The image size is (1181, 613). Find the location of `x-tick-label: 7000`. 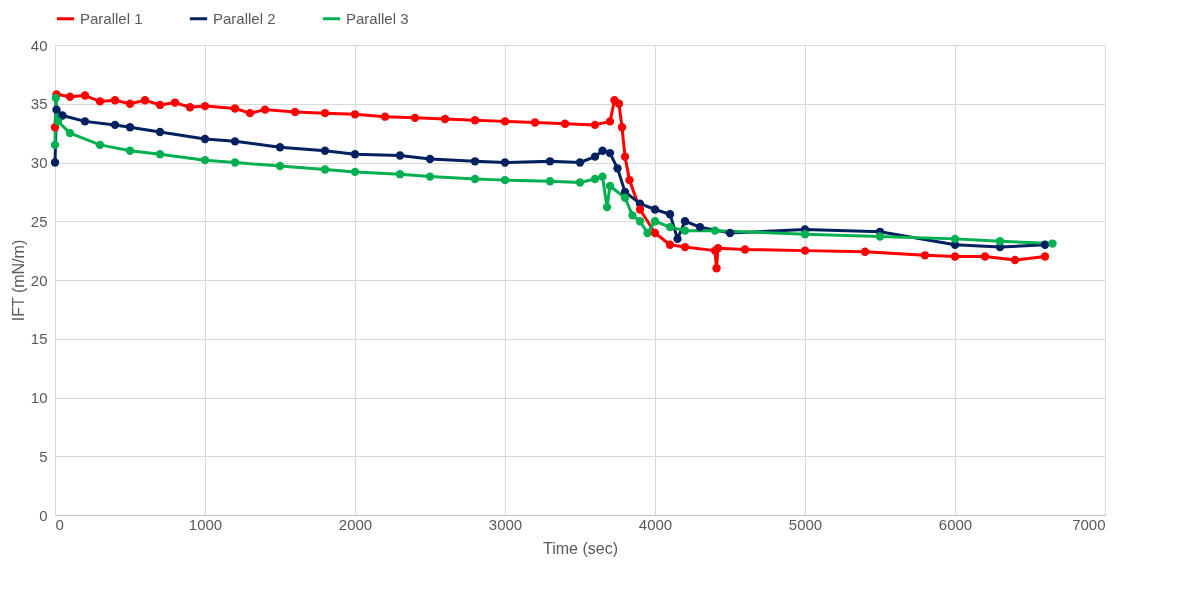

x-tick-label: 7000 is located at coordinates (1089, 524).